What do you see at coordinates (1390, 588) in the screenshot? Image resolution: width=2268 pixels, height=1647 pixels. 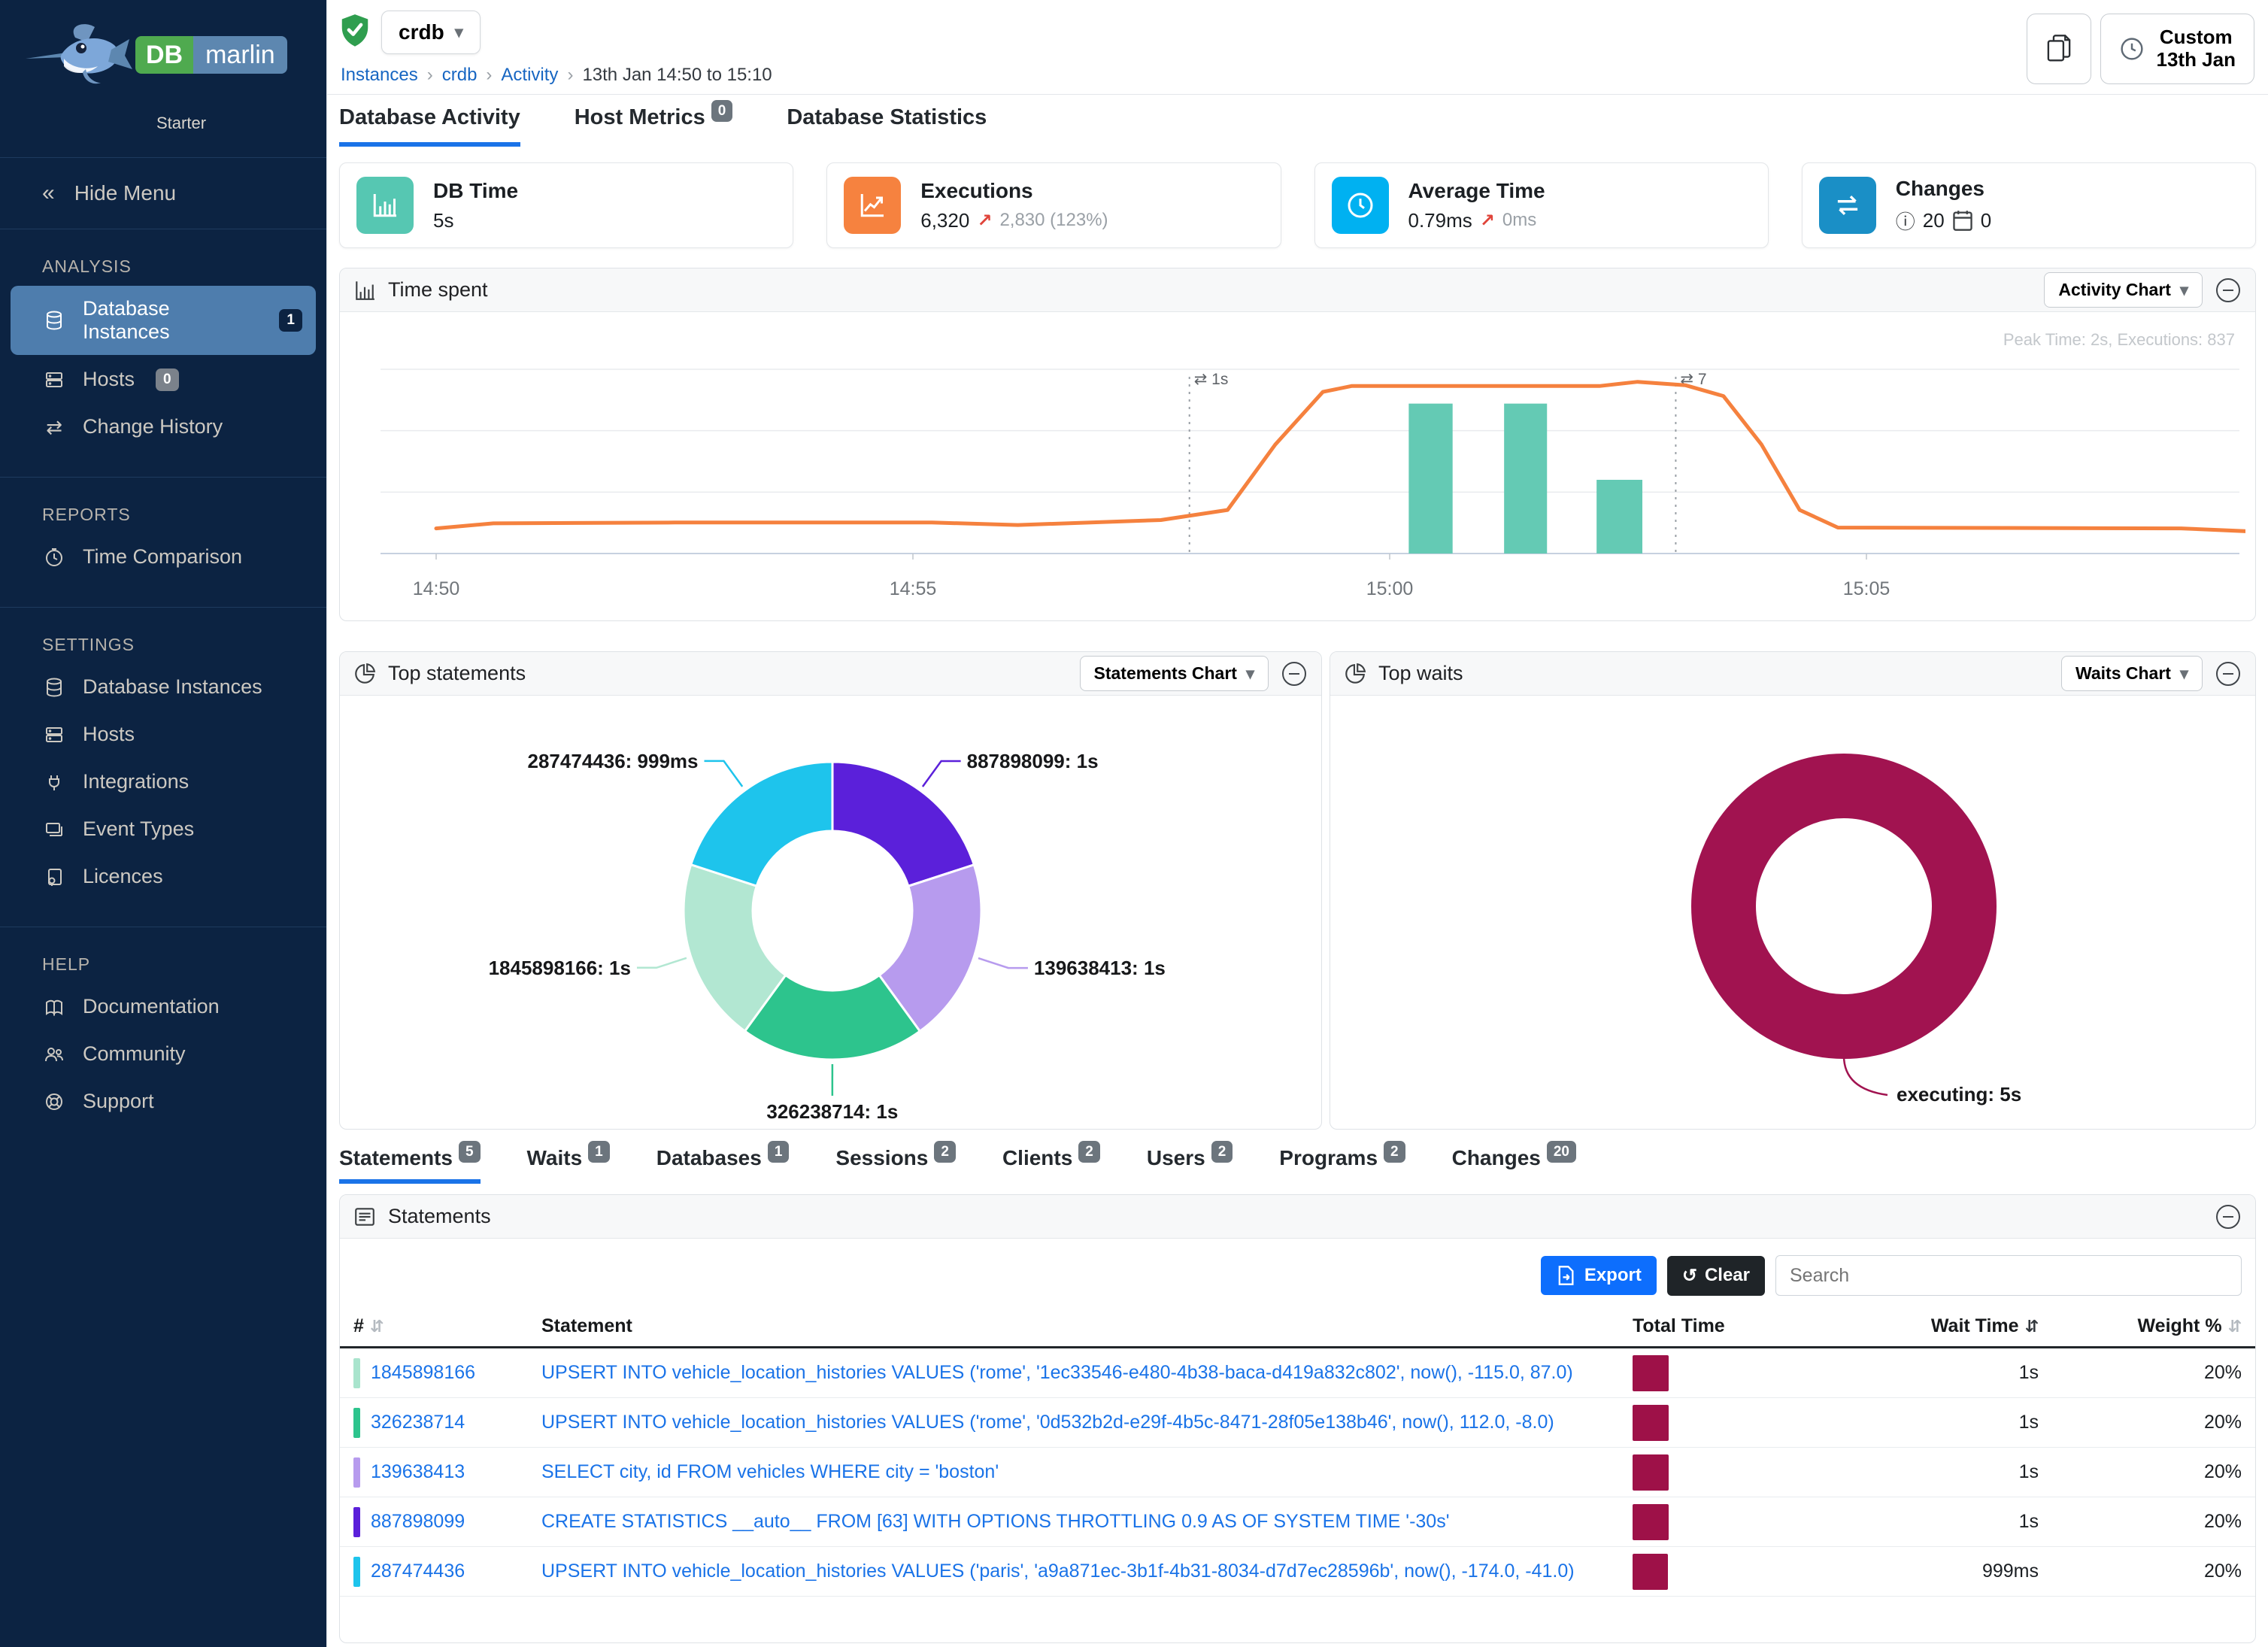 I see `svg-text: 15:00` at bounding box center [1390, 588].